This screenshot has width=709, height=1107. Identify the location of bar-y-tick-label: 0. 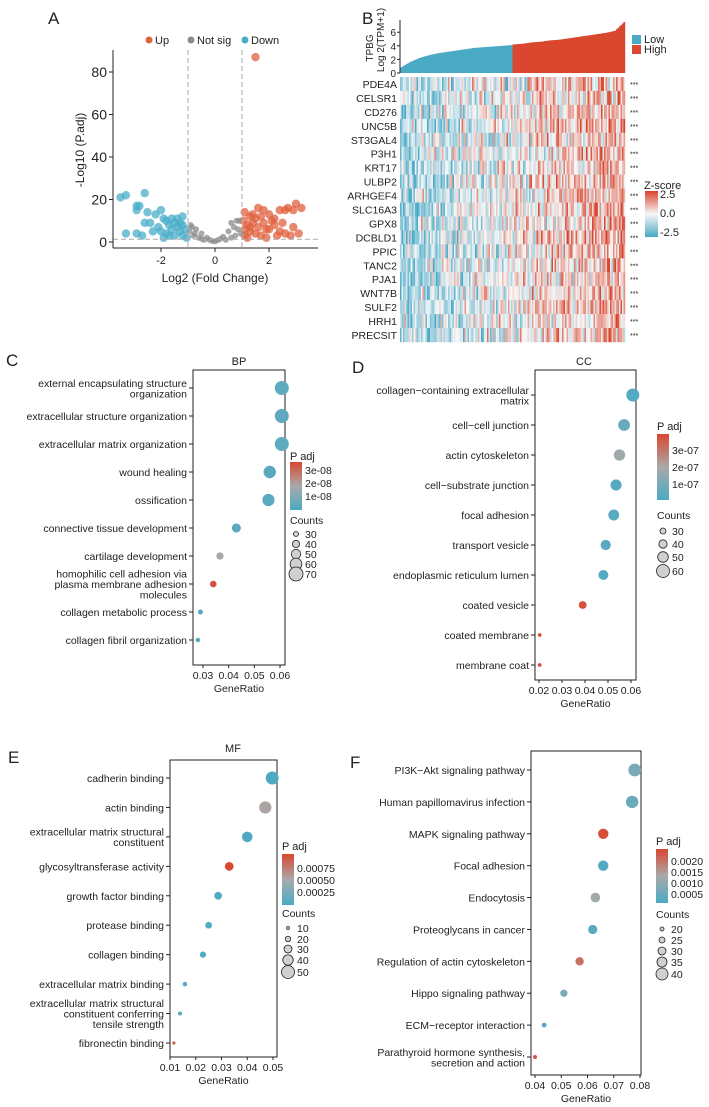
(393, 74).